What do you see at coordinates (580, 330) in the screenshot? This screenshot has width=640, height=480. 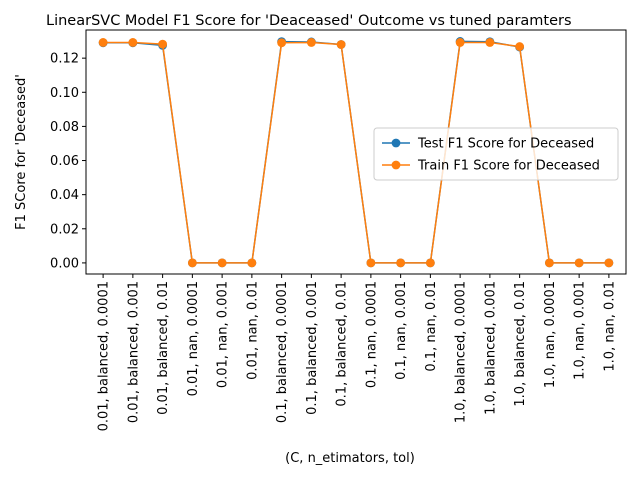 I see `x-tick-label: 1.0, nan, 0.001` at bounding box center [580, 330].